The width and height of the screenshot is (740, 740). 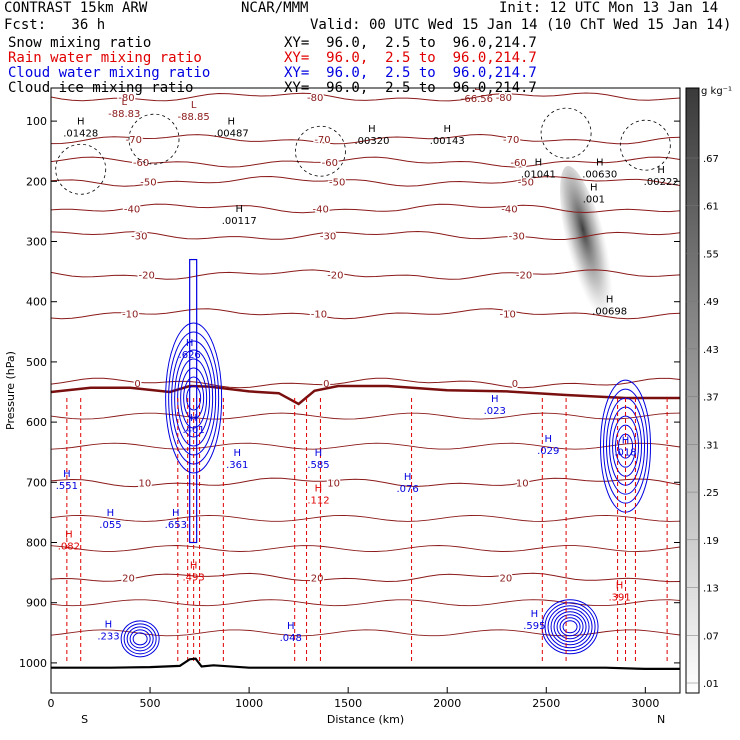 What do you see at coordinates (619, 597) in the screenshot?
I see `extremum-value: .391` at bounding box center [619, 597].